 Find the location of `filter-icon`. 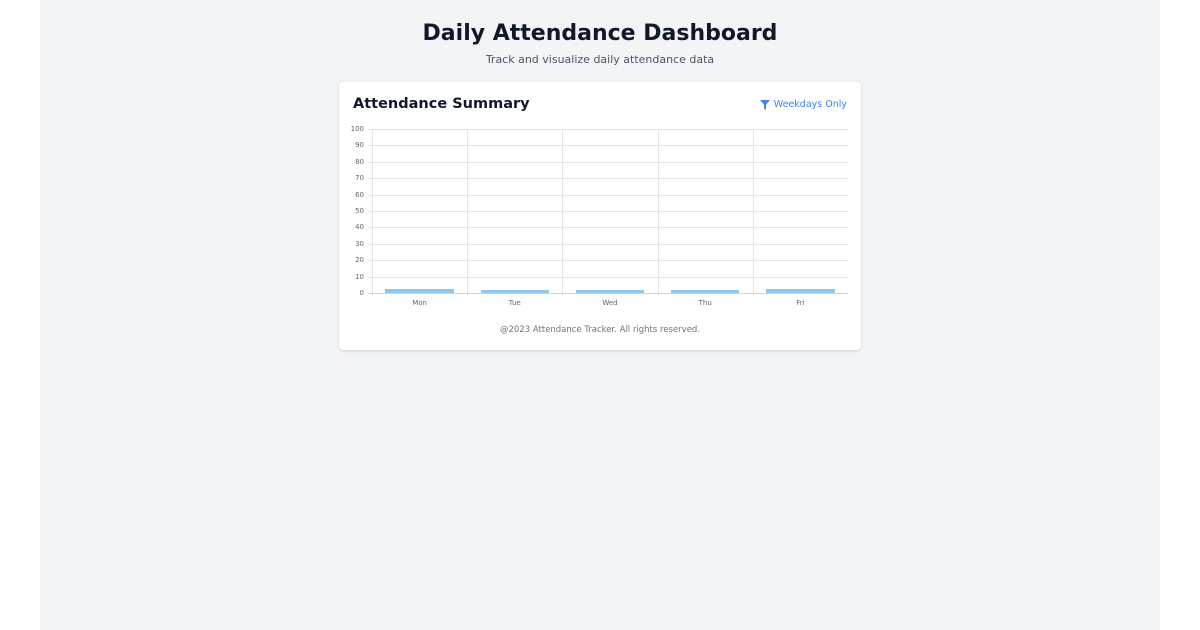

filter-icon is located at coordinates (764, 104).